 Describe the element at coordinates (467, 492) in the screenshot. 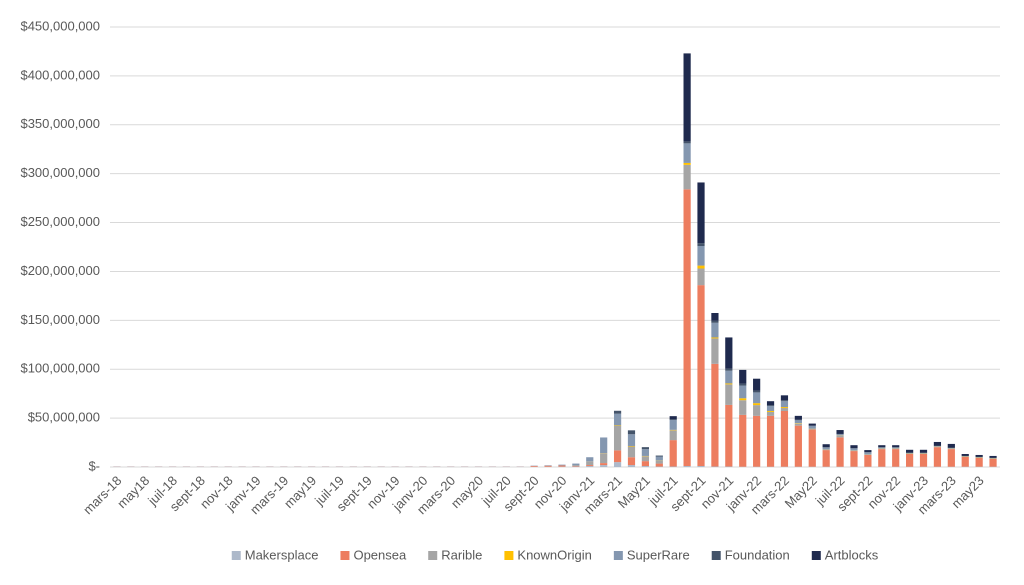

I see `x-tick-label: may20` at that location.